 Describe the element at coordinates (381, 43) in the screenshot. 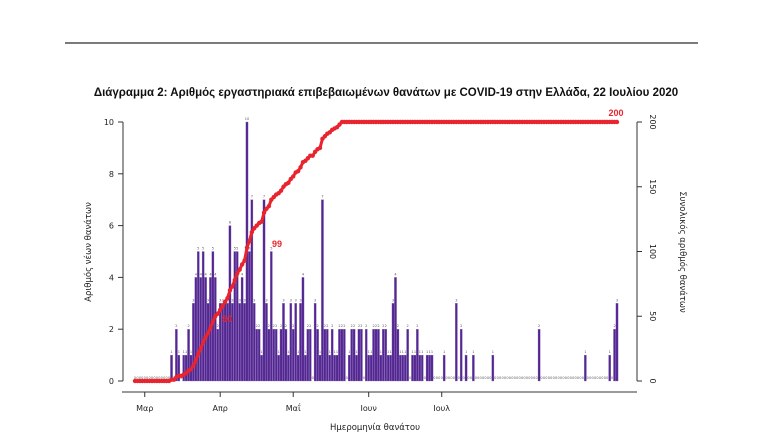

I see `header-rule` at that location.